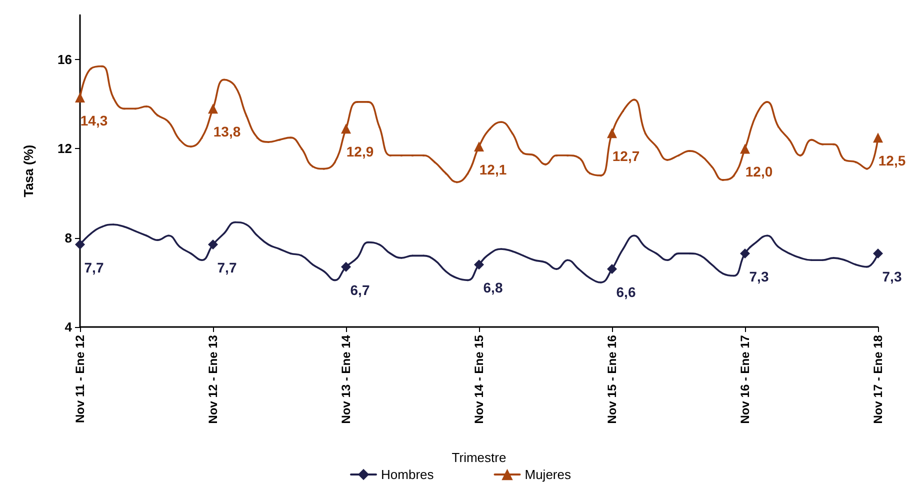 Image resolution: width=921 pixels, height=488 pixels. Describe the element at coordinates (213, 379) in the screenshot. I see `x-tick-label: Nov 12 - Ene 13` at that location.